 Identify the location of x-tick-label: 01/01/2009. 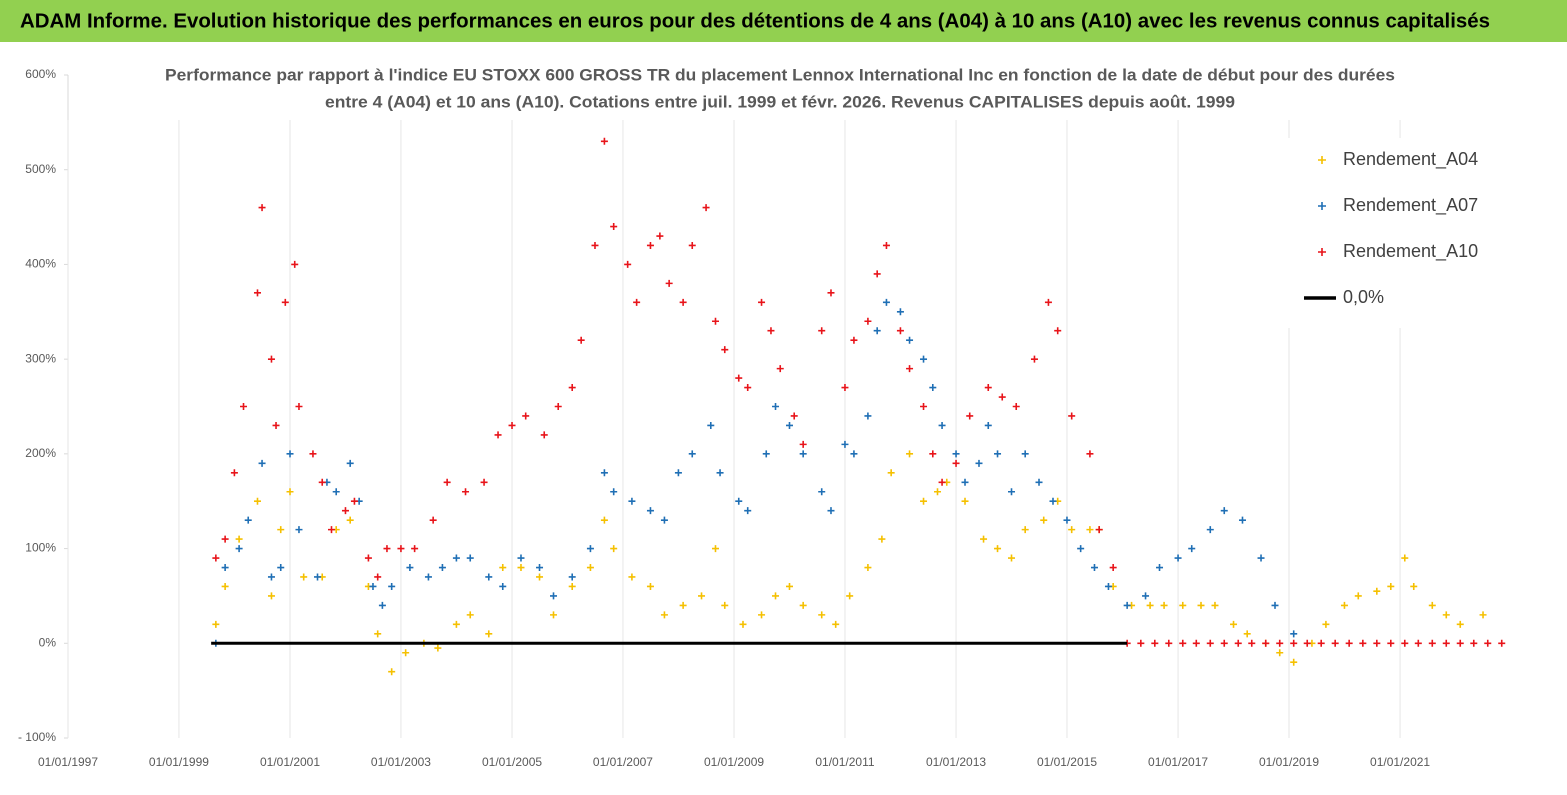
(734, 762).